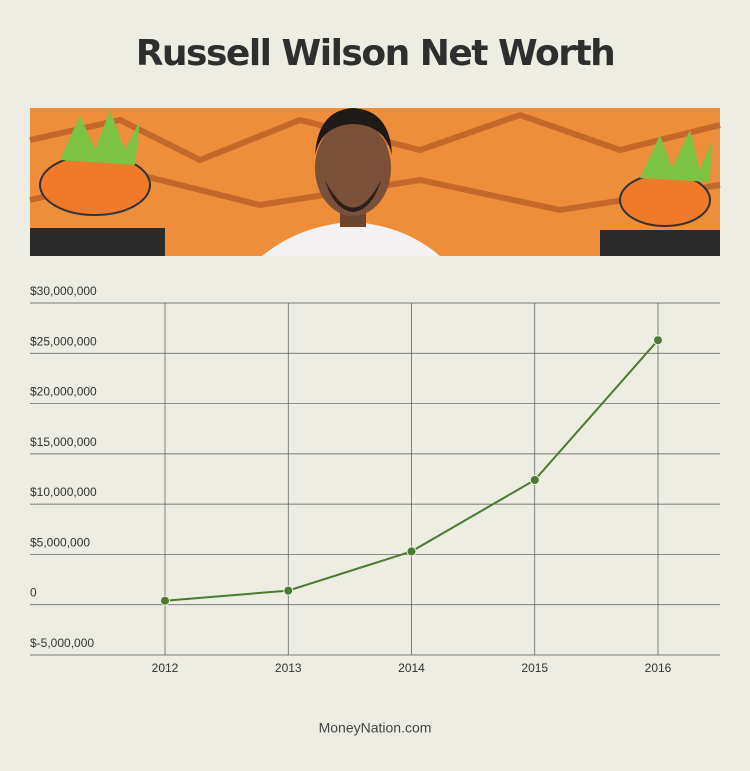  Describe the element at coordinates (33, 593) in the screenshot. I see `y-tick-label: 0` at that location.